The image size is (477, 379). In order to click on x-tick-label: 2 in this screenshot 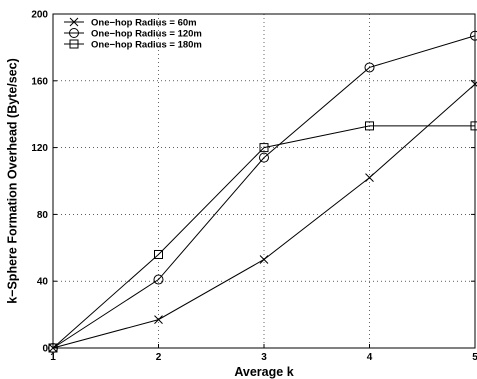, I will do `click(159, 357)`.